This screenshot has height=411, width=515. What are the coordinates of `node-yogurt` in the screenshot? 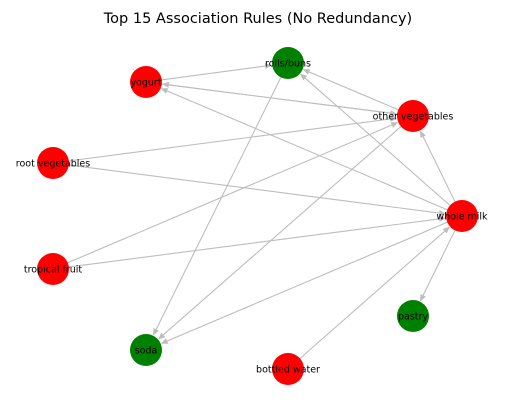 It's located at (146, 82).